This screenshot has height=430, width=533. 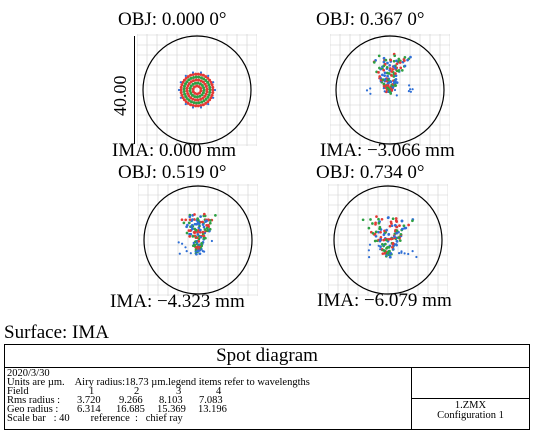 What do you see at coordinates (387, 150) in the screenshot?
I see `panel2-ima-label: IMA: −3.066 mm` at bounding box center [387, 150].